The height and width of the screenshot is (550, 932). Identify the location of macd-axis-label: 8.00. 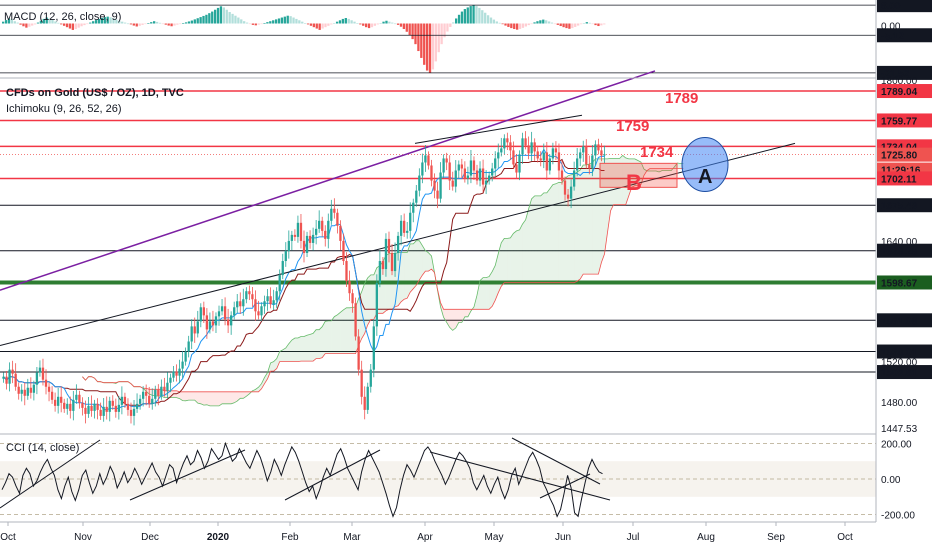
(891, 6).